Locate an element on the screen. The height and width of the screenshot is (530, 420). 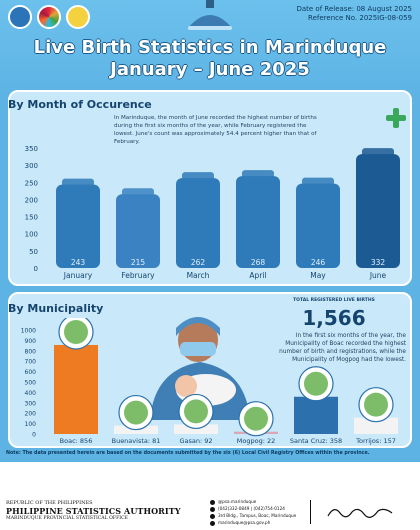
title-line-1: Live Birth Statistics in Marinduque is located at coordinates (210, 47).